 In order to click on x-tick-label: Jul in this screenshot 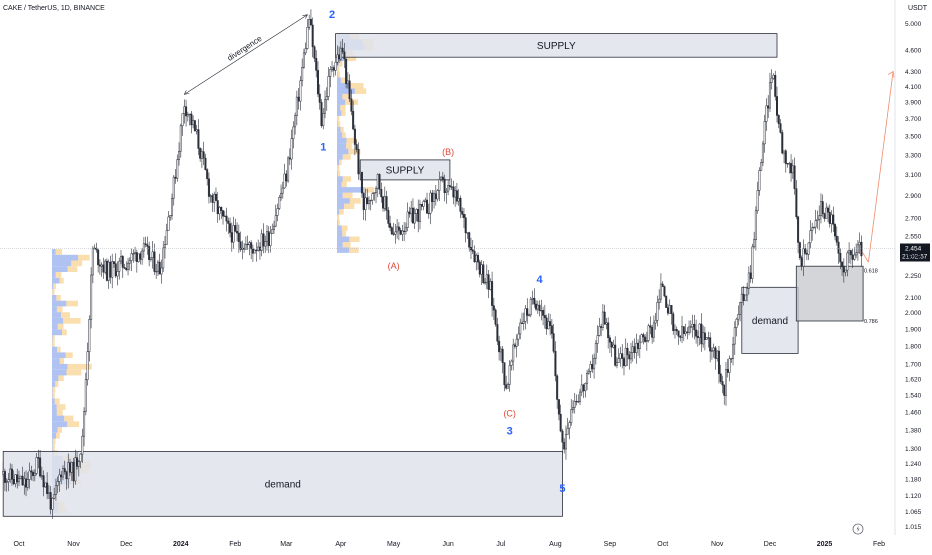, I will do `click(500, 544)`.